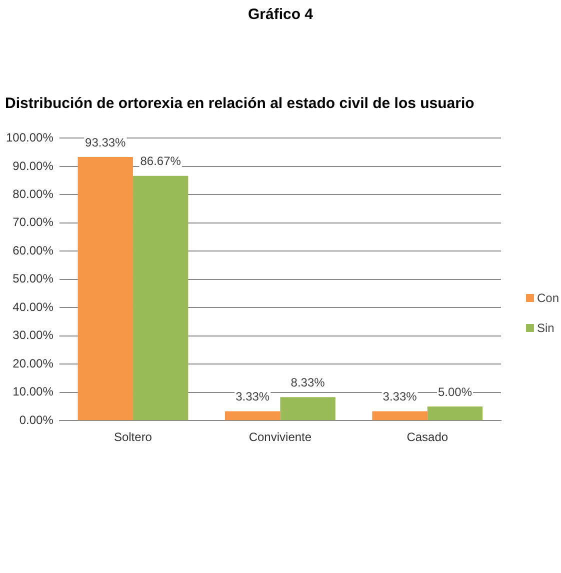 The image size is (561, 573). What do you see at coordinates (133, 437) in the screenshot?
I see `x-tick-label: Soltero` at bounding box center [133, 437].